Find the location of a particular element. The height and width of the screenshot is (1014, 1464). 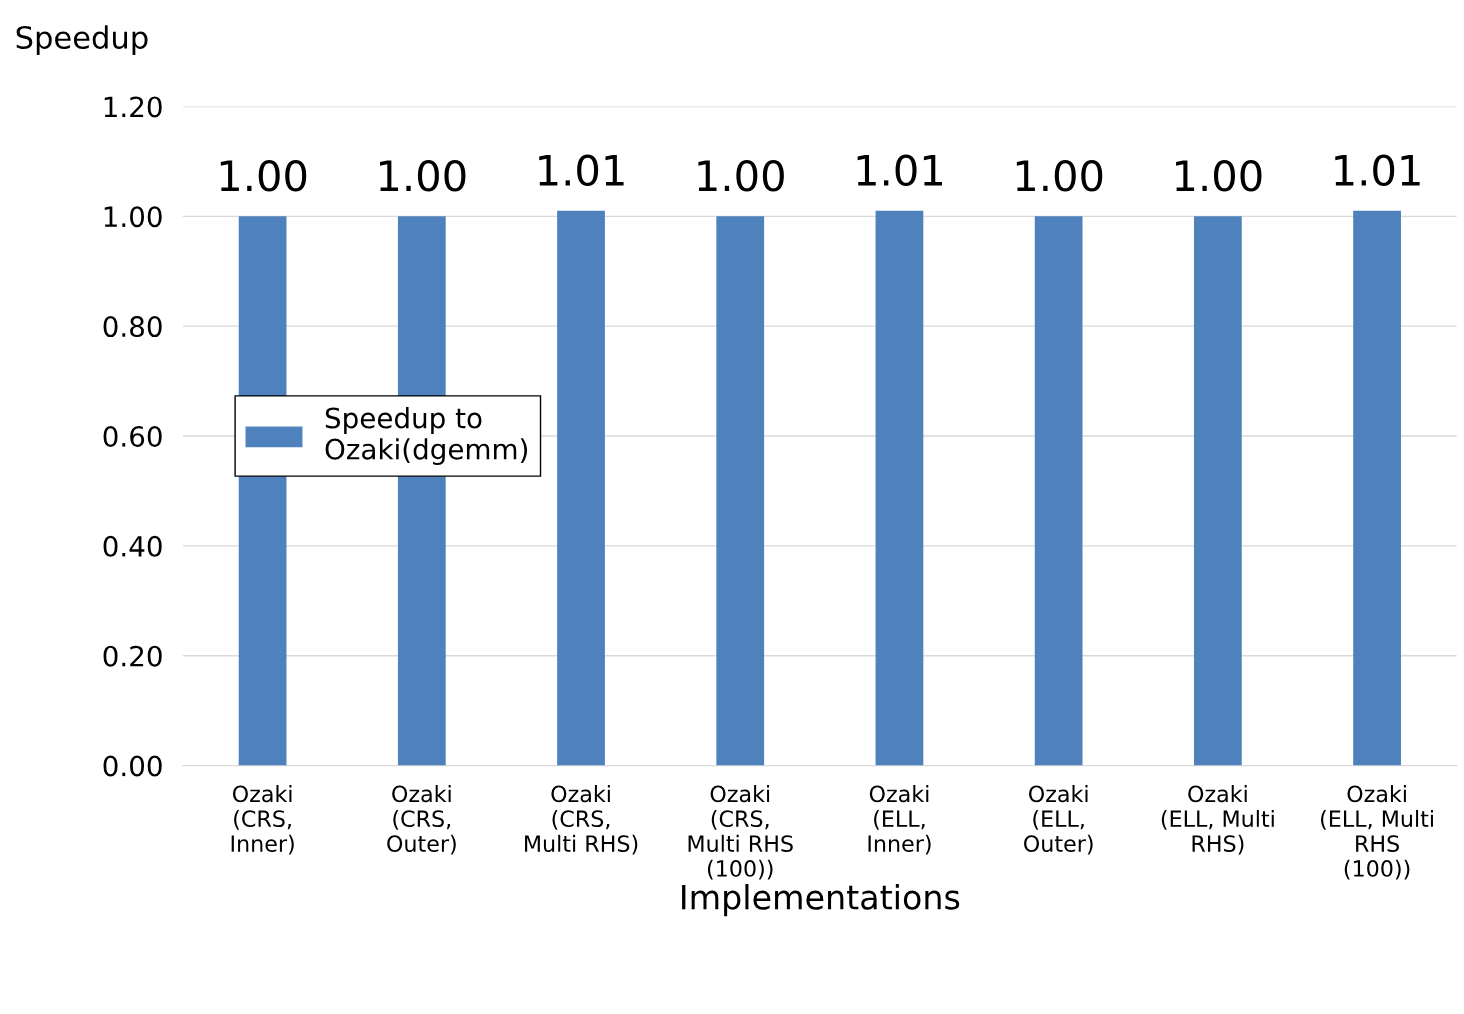

y-tick-label: 1.00 is located at coordinates (133, 217).